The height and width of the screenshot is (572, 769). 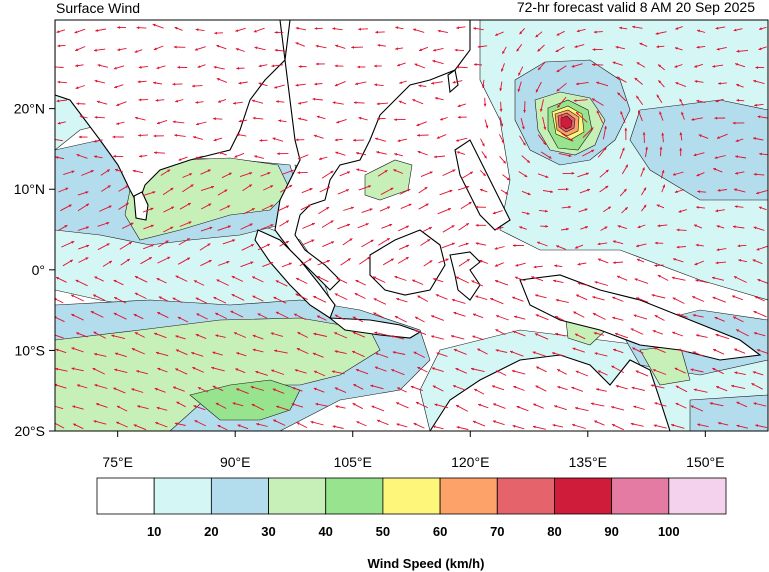 What do you see at coordinates (29, 431) in the screenshot?
I see `lat-tick-label: 20°S` at bounding box center [29, 431].